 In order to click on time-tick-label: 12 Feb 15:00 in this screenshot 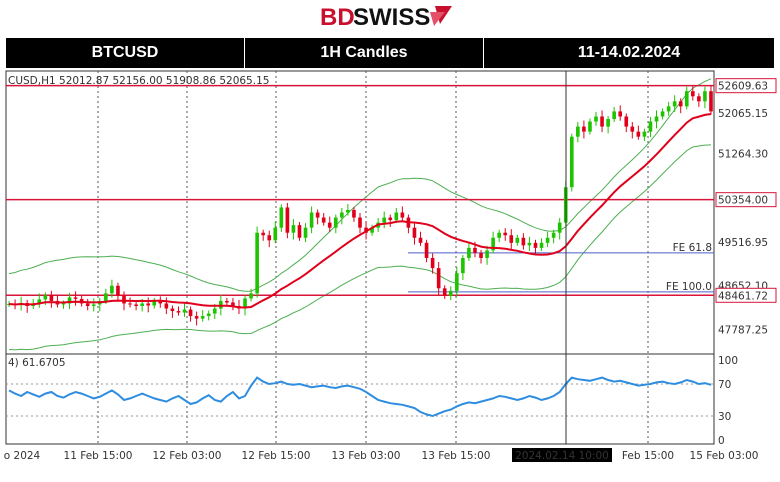, I will do `click(276, 456)`.